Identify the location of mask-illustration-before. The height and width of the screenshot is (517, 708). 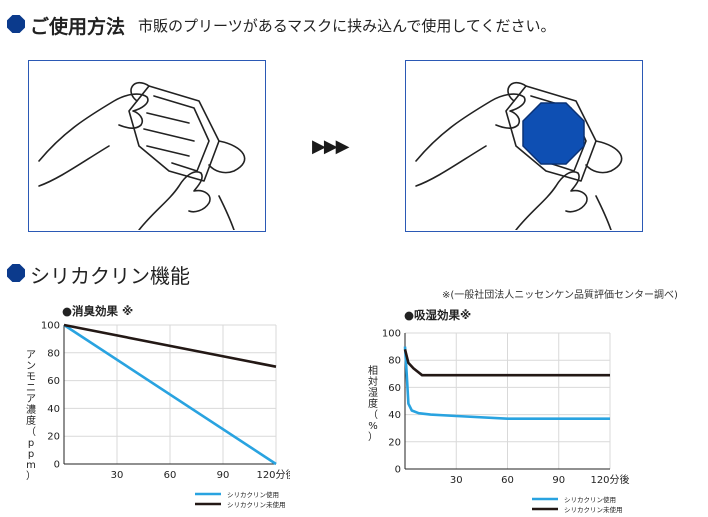
(147, 146).